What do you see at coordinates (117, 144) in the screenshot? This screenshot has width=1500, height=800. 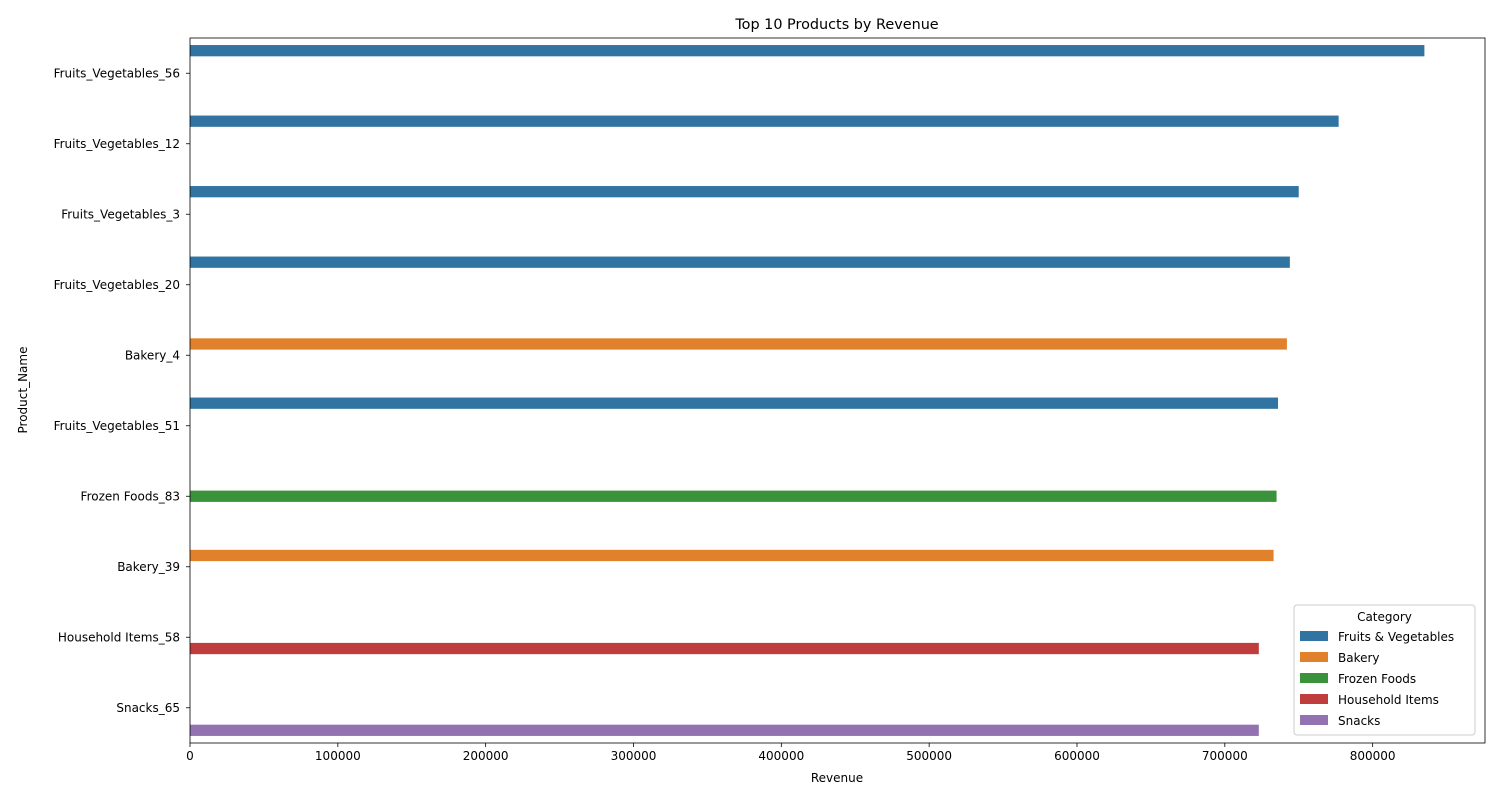 I see `y-tick-label: Fruits_Vegetables_12` at bounding box center [117, 144].